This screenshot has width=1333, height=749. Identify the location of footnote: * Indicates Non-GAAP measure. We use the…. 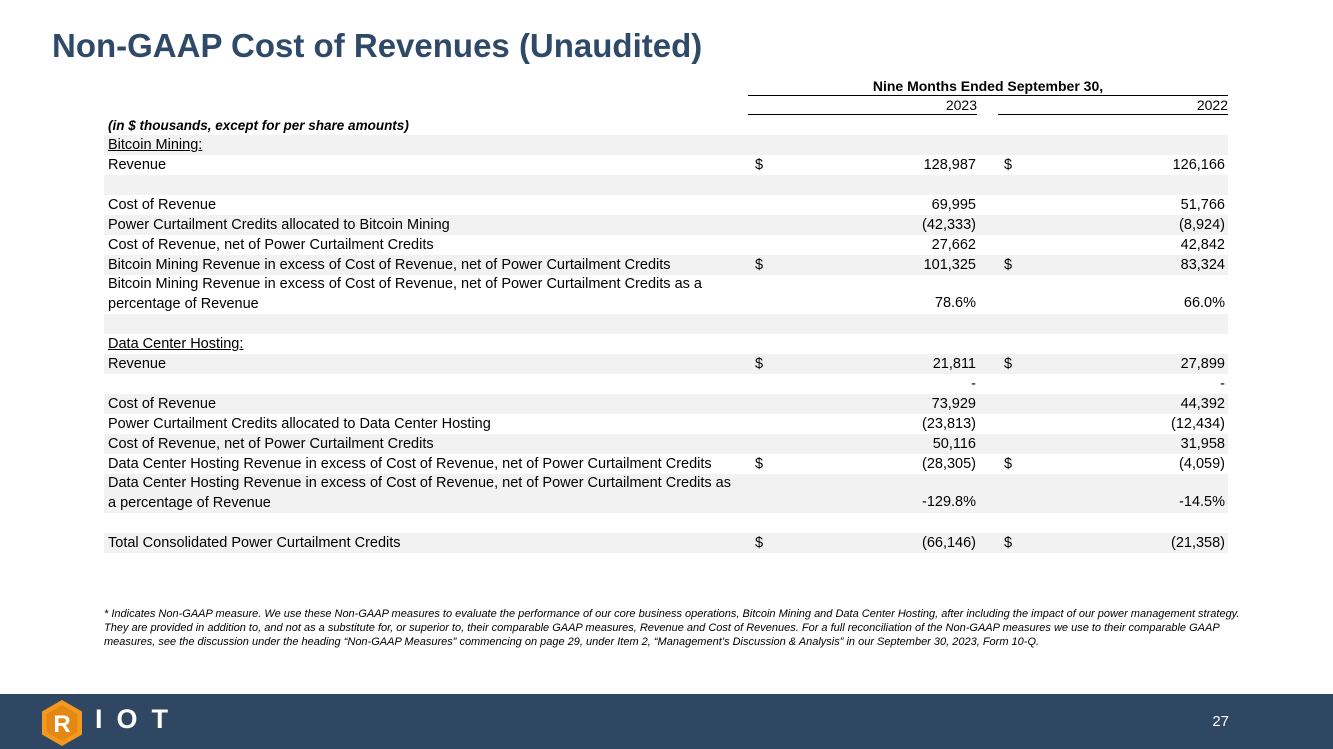
(672, 628).